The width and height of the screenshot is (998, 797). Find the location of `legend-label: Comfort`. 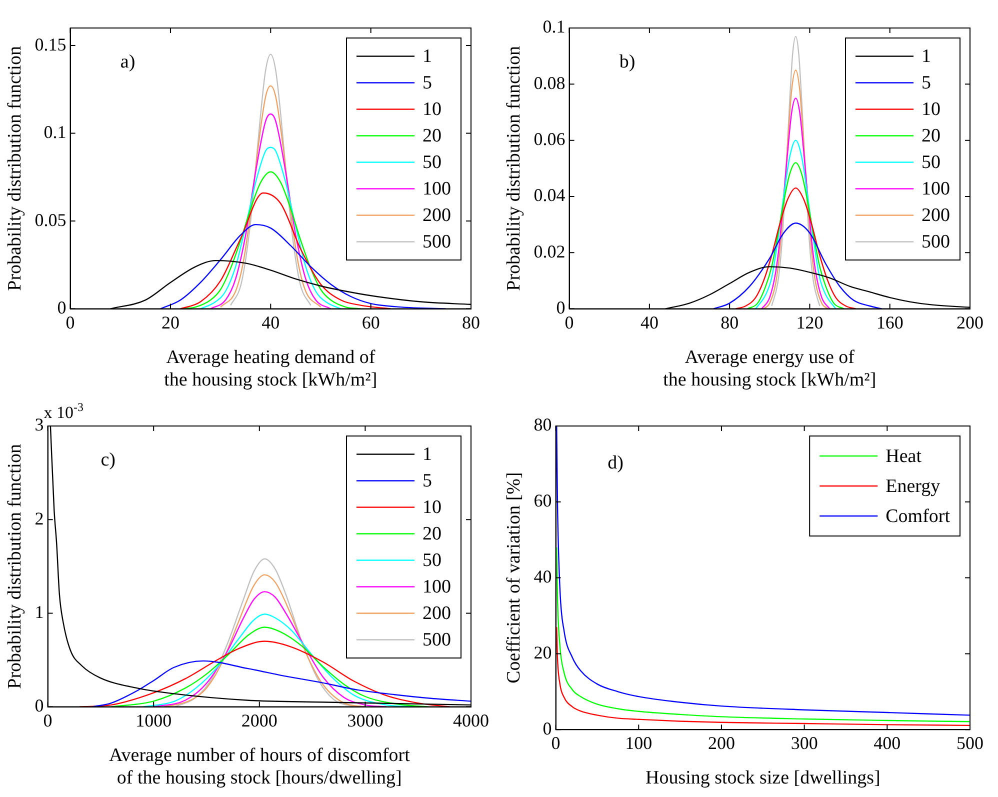

legend-label: Comfort is located at coordinates (918, 516).